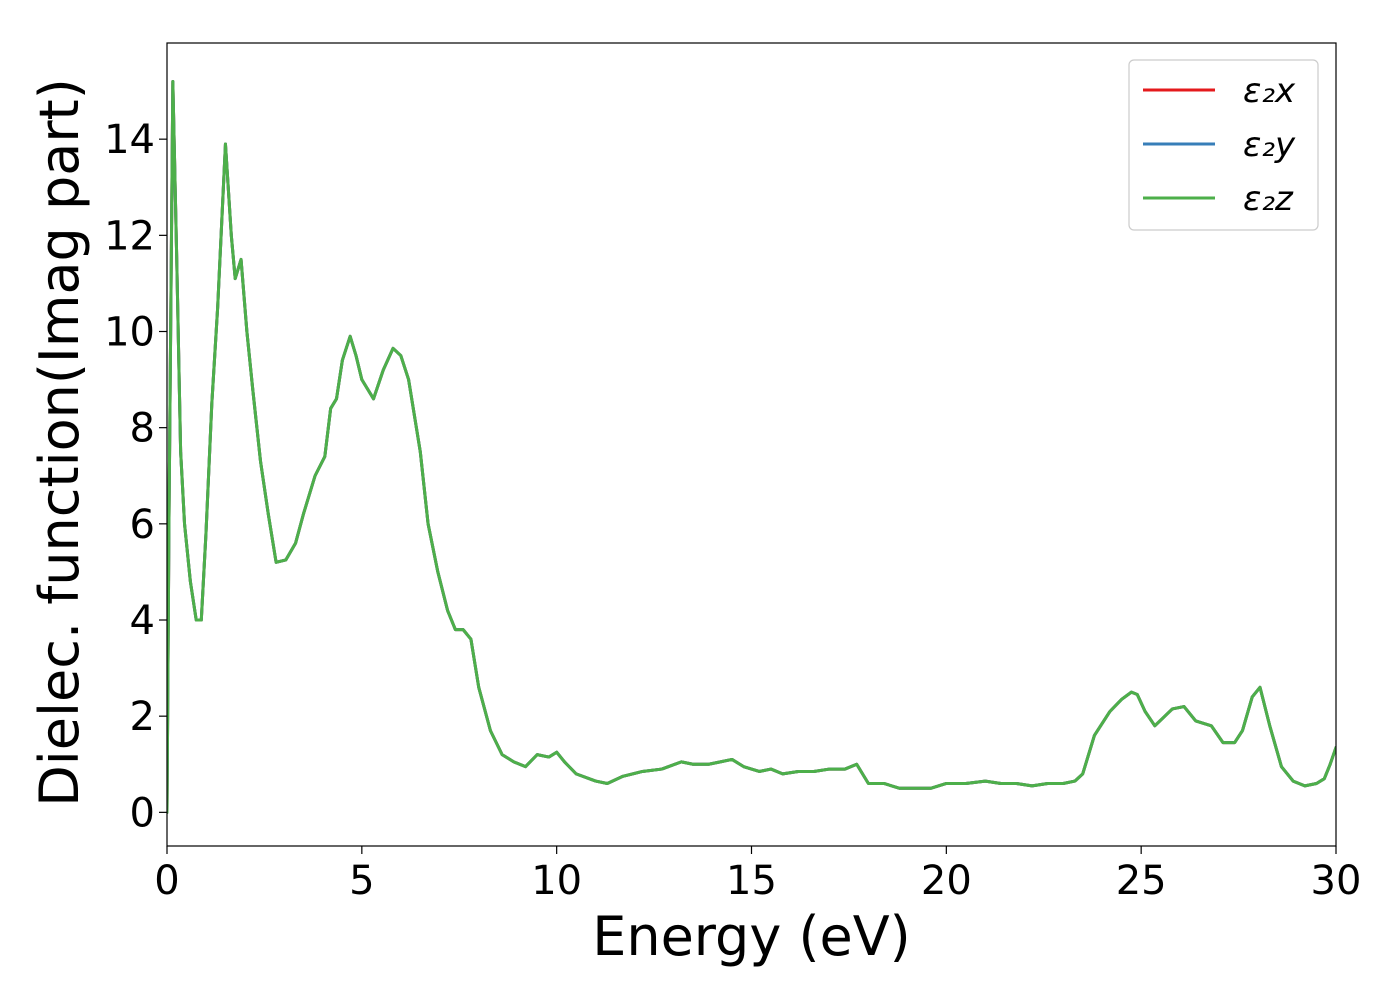  Describe the element at coordinates (129, 140) in the screenshot. I see `y-tick-label-7: 14` at that location.